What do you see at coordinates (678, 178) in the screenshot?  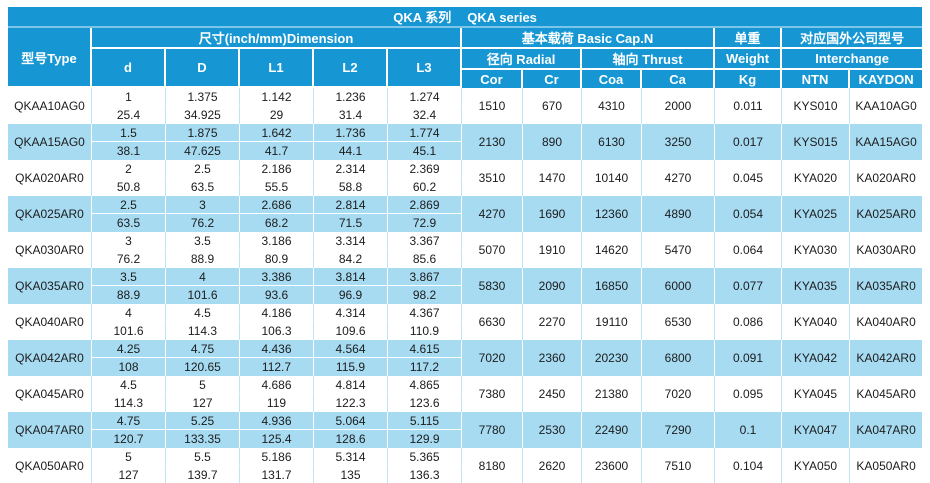 I see `ca-cell: 4270` at bounding box center [678, 178].